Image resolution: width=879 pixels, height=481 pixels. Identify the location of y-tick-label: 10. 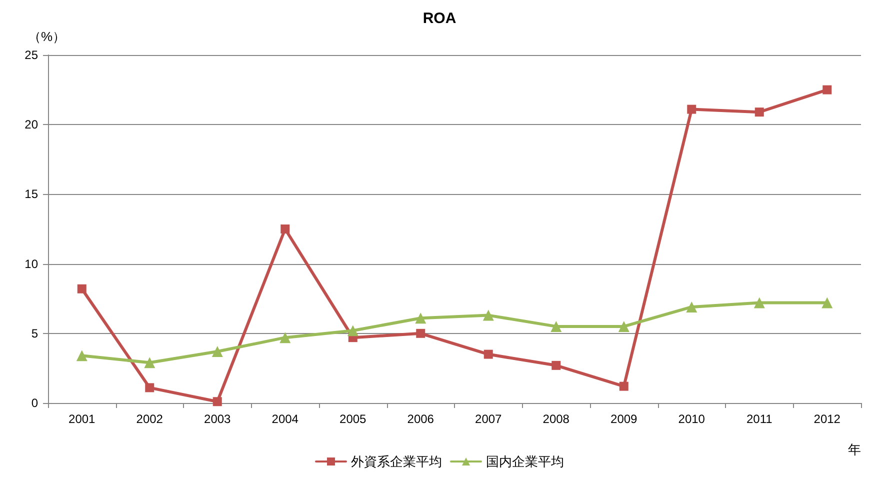
(31, 263).